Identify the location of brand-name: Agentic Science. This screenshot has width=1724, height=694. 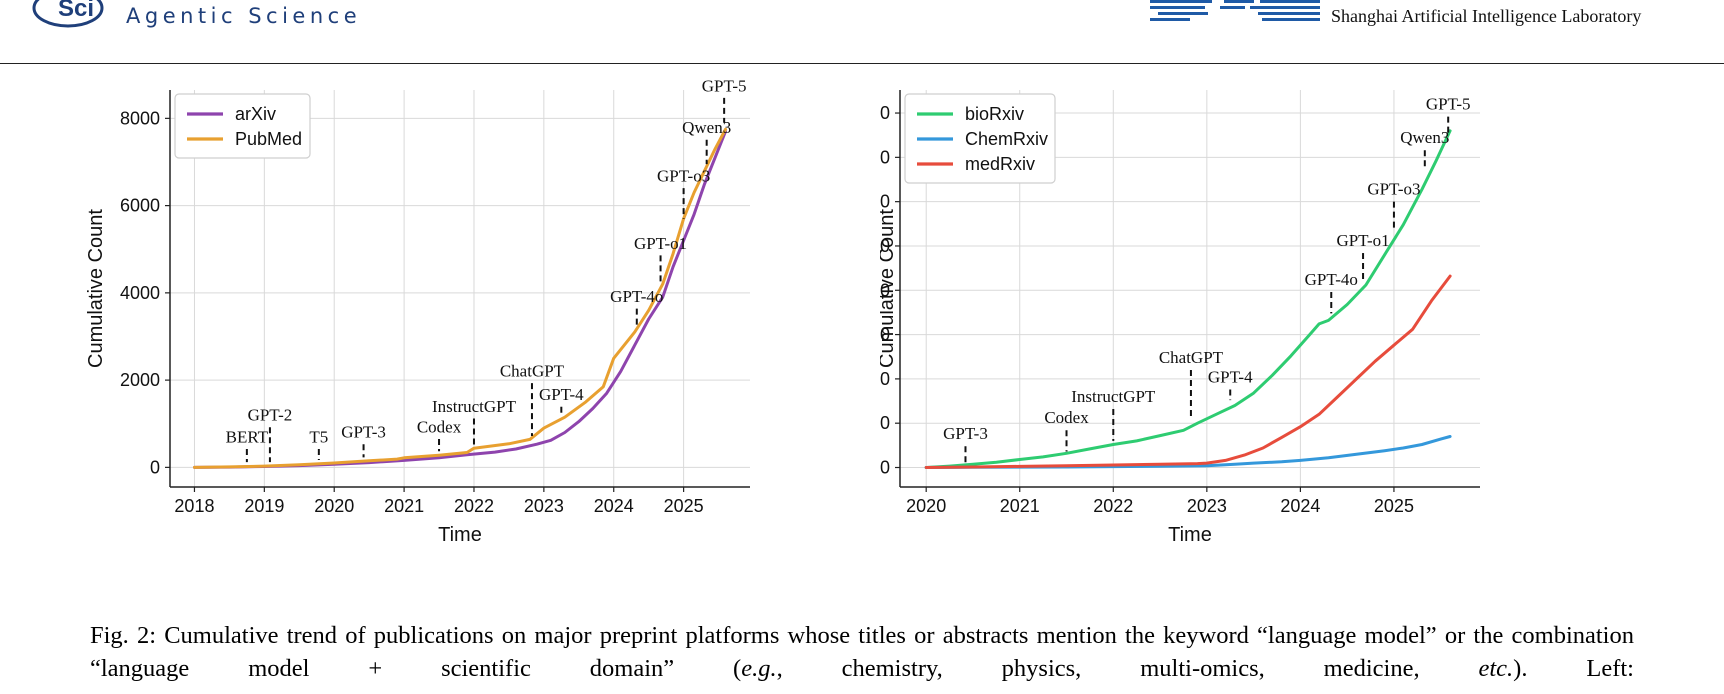
(244, 16).